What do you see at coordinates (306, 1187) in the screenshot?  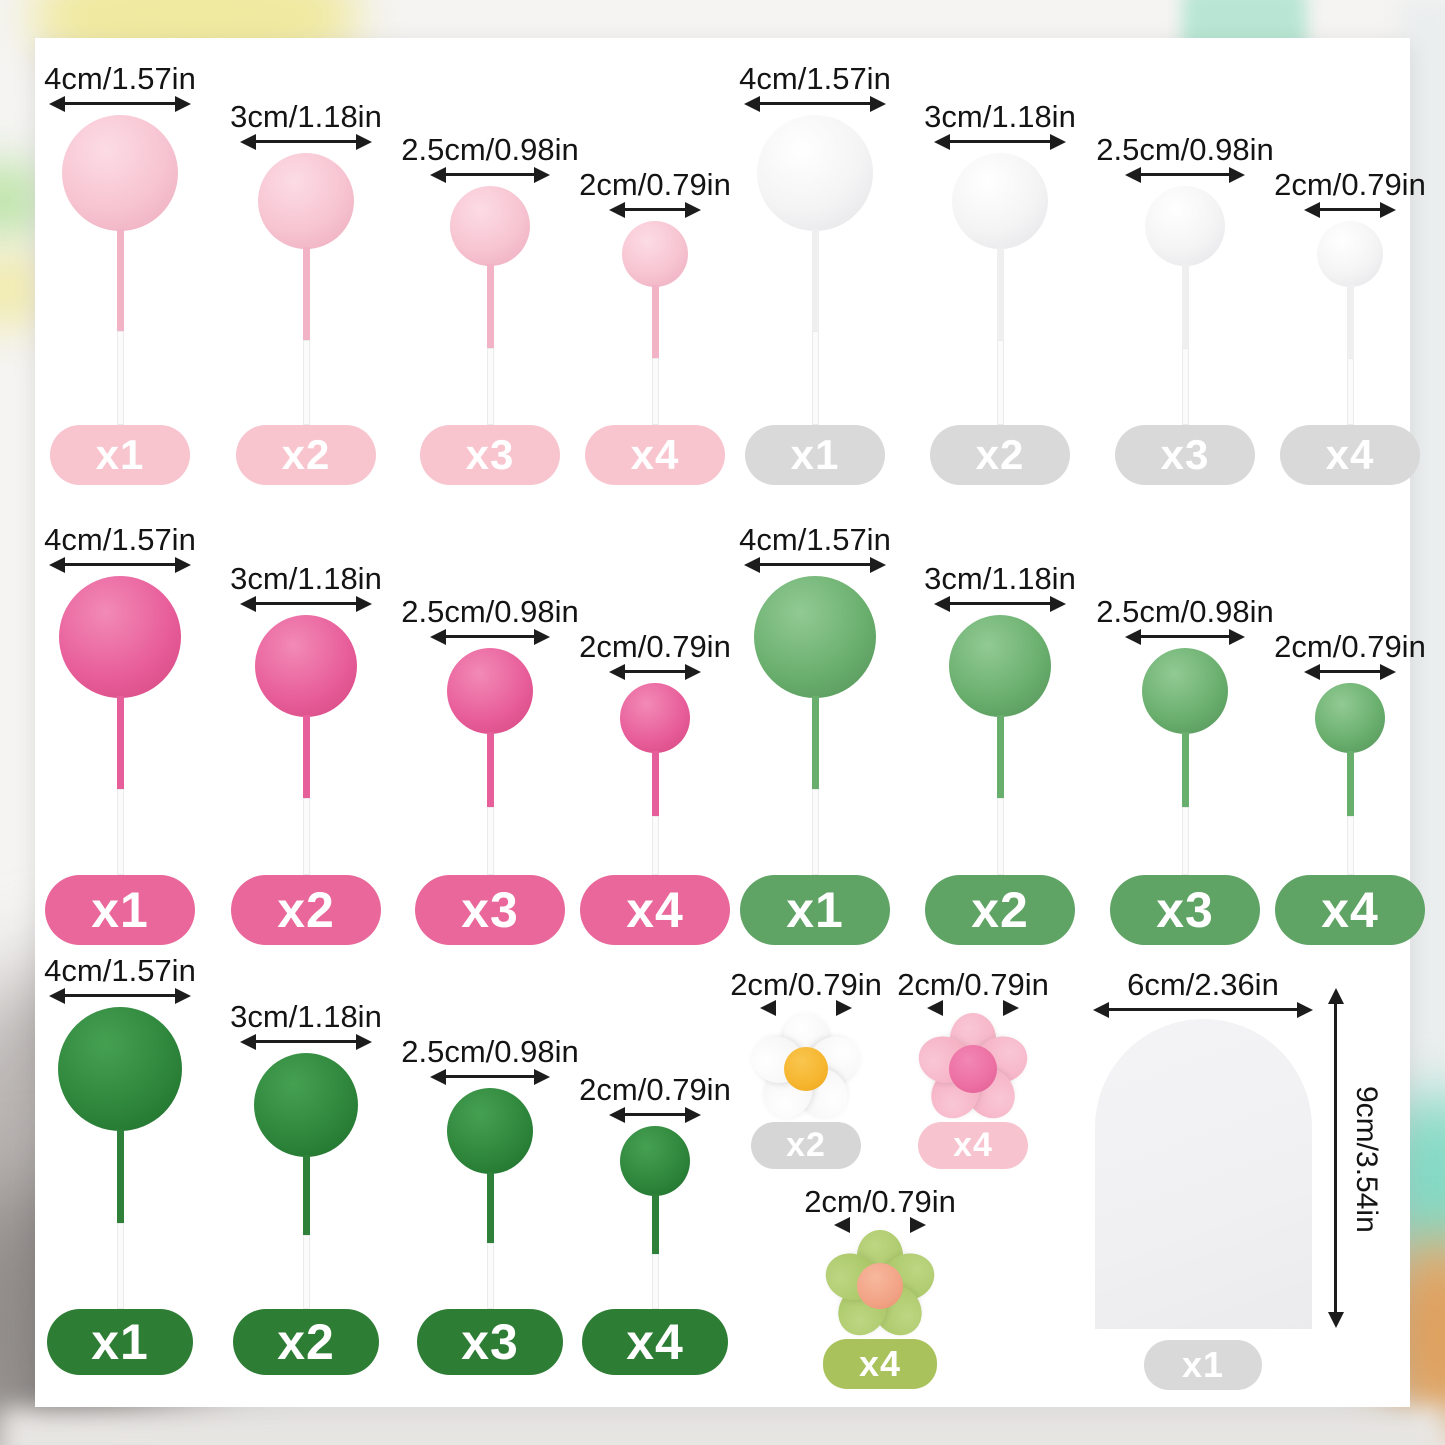 I see `ball-item-dark-green-3cm: 3cm/1.18in x2` at bounding box center [306, 1187].